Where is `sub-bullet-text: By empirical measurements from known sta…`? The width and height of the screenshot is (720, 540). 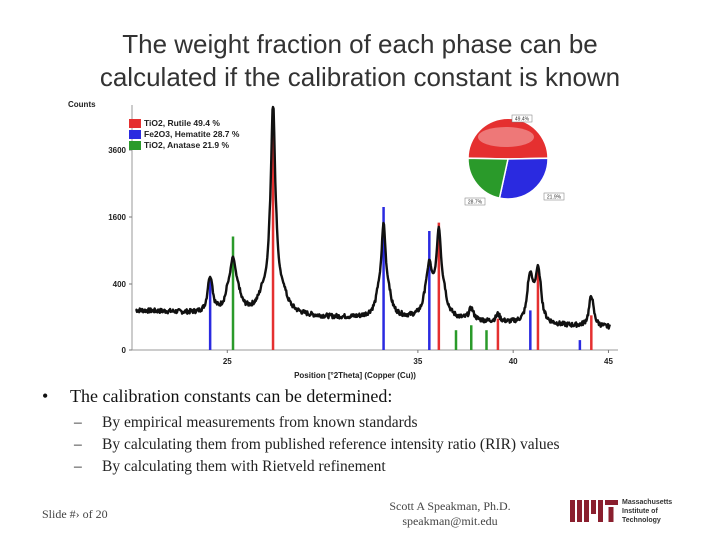 sub-bullet-text: By empirical measurements from known sta… is located at coordinates (260, 422).